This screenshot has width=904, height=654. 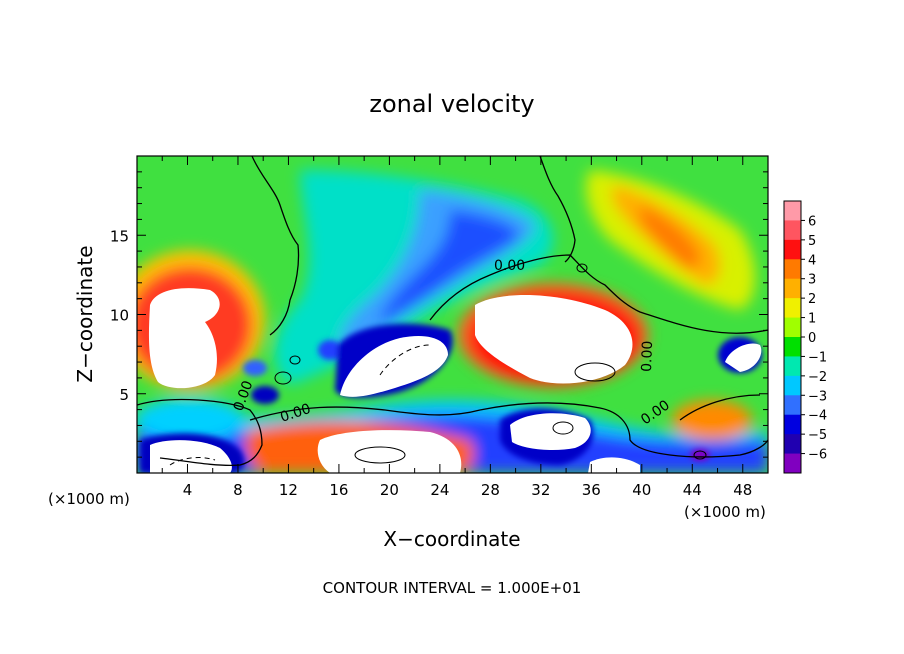 I want to click on y-tick-label: 5, so click(x=124, y=395).